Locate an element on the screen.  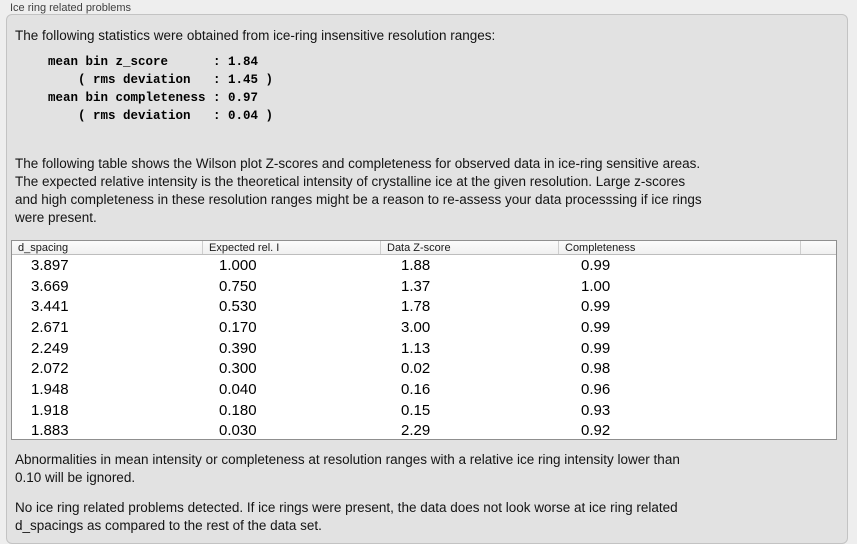
table-cell: 0.390 is located at coordinates (238, 348).